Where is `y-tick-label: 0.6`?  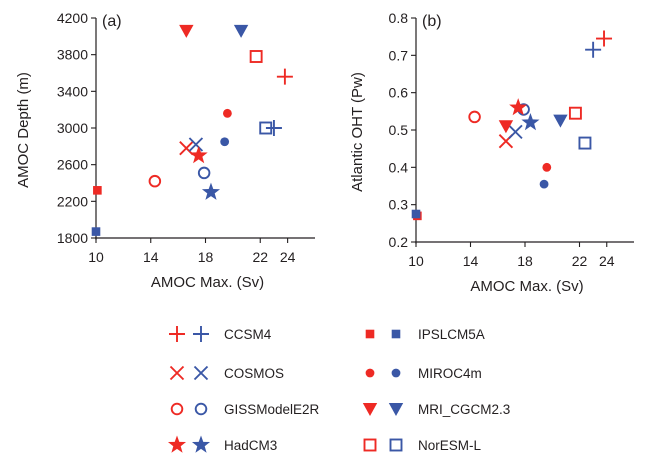 y-tick-label: 0.6 is located at coordinates (399, 93).